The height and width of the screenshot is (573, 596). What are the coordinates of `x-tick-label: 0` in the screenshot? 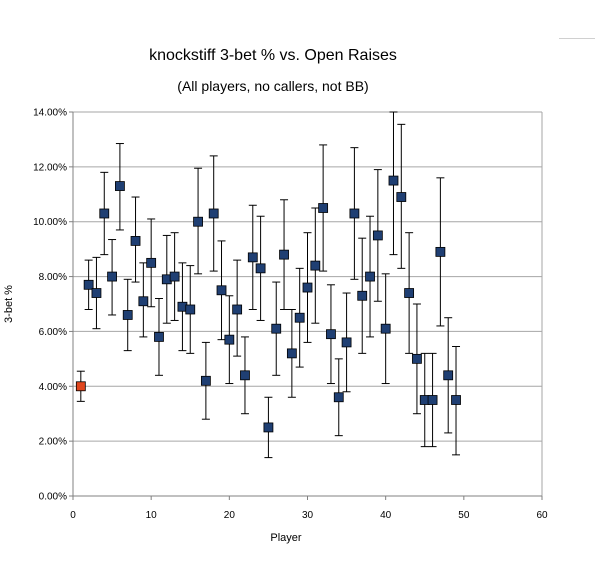 It's located at (73, 515).